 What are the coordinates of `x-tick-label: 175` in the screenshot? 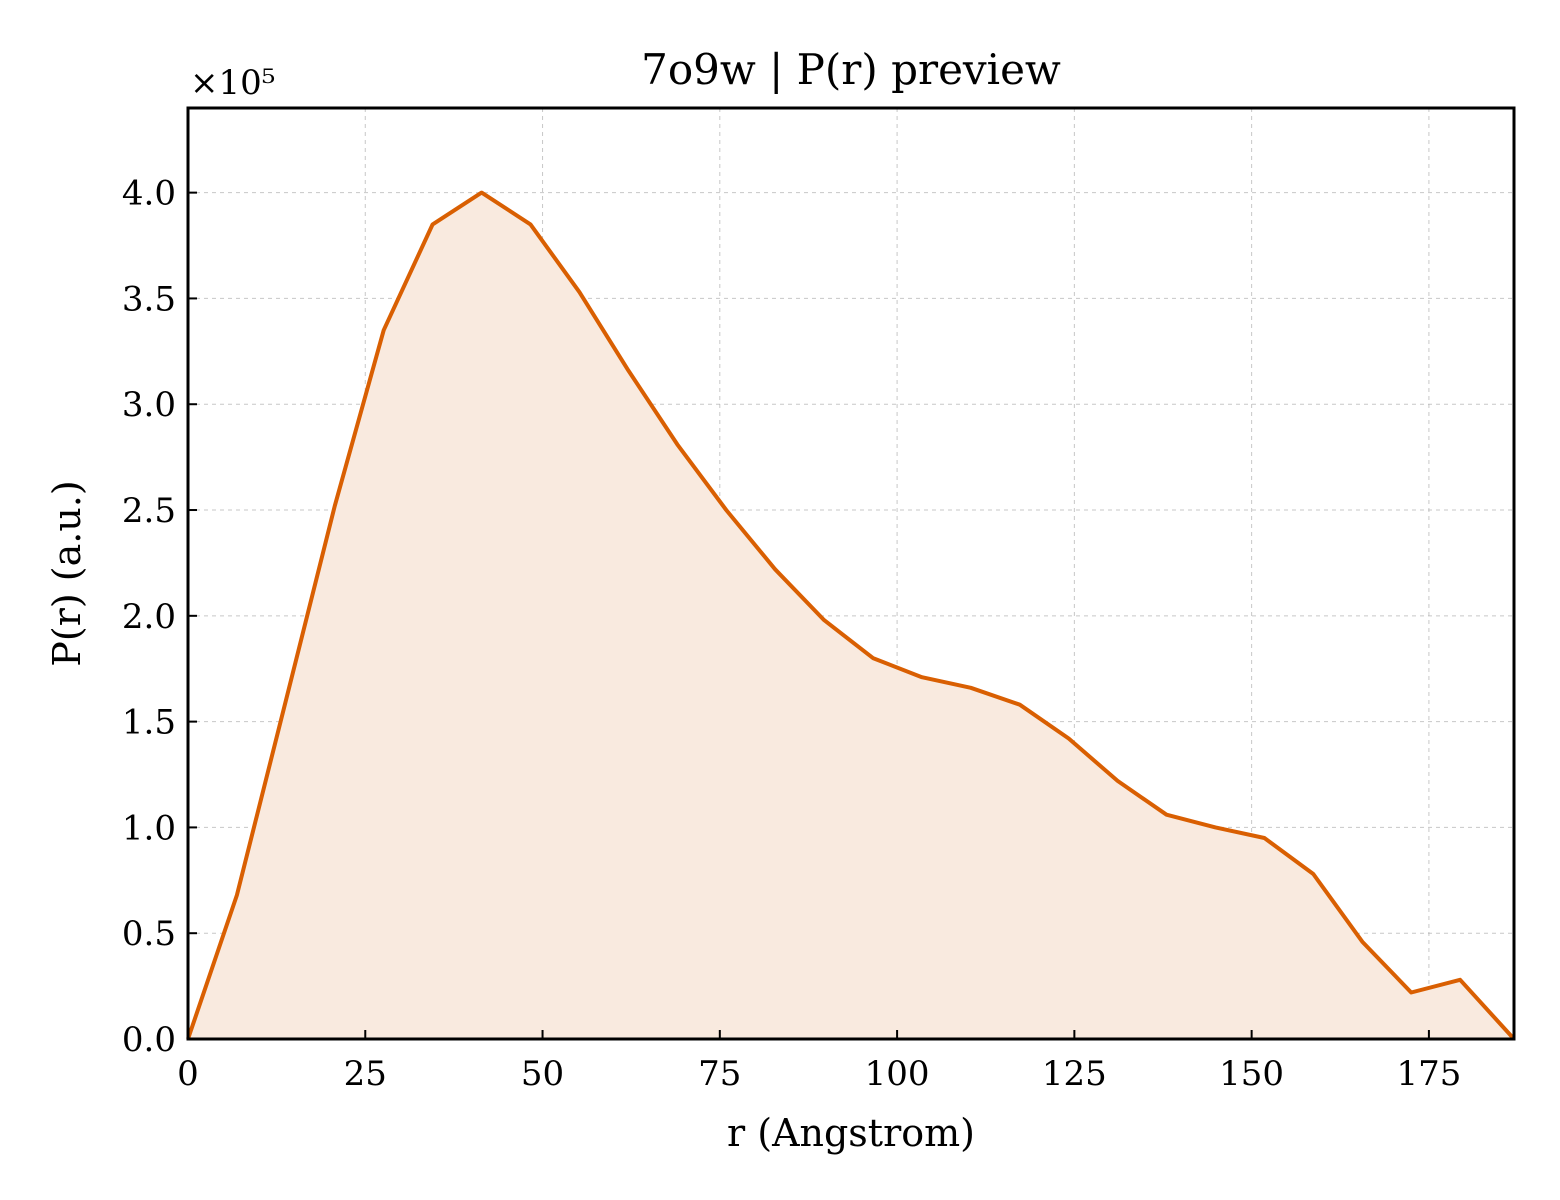 It's located at (1428, 1074).